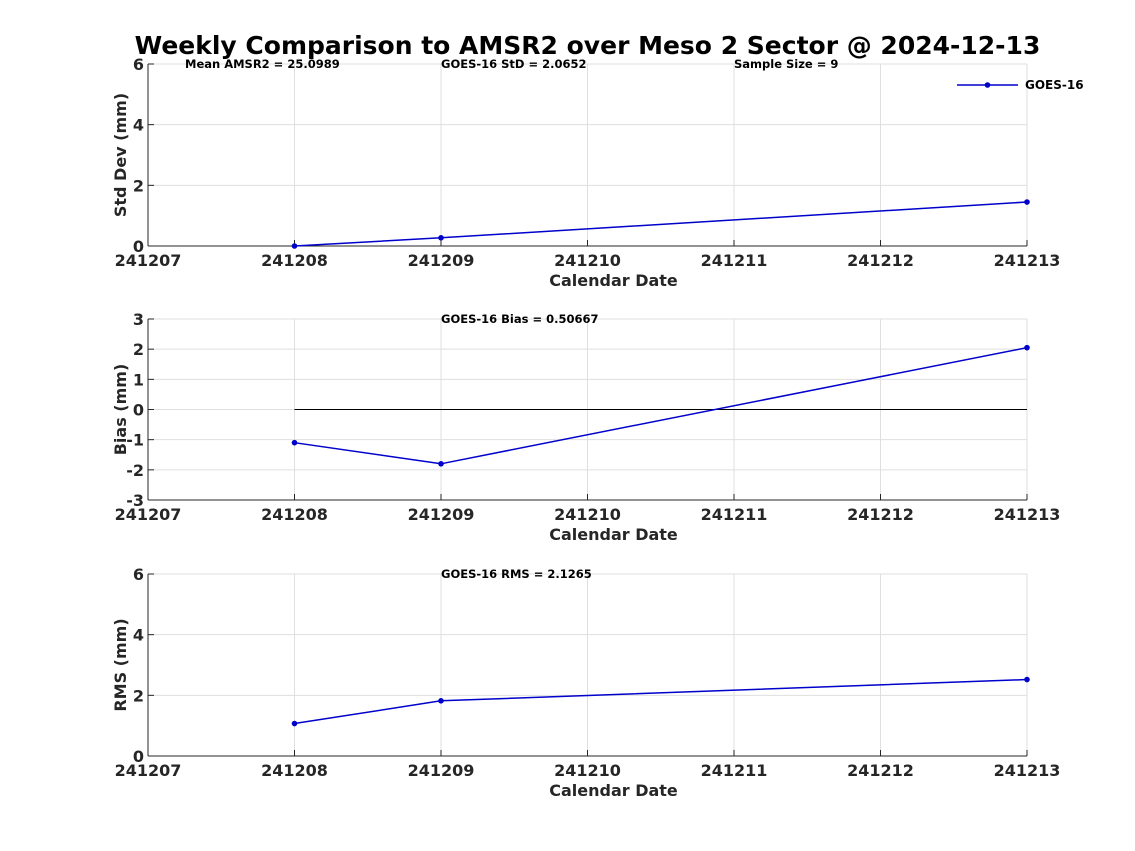  What do you see at coordinates (138, 379) in the screenshot?
I see `y-tick-label: 1` at bounding box center [138, 379].